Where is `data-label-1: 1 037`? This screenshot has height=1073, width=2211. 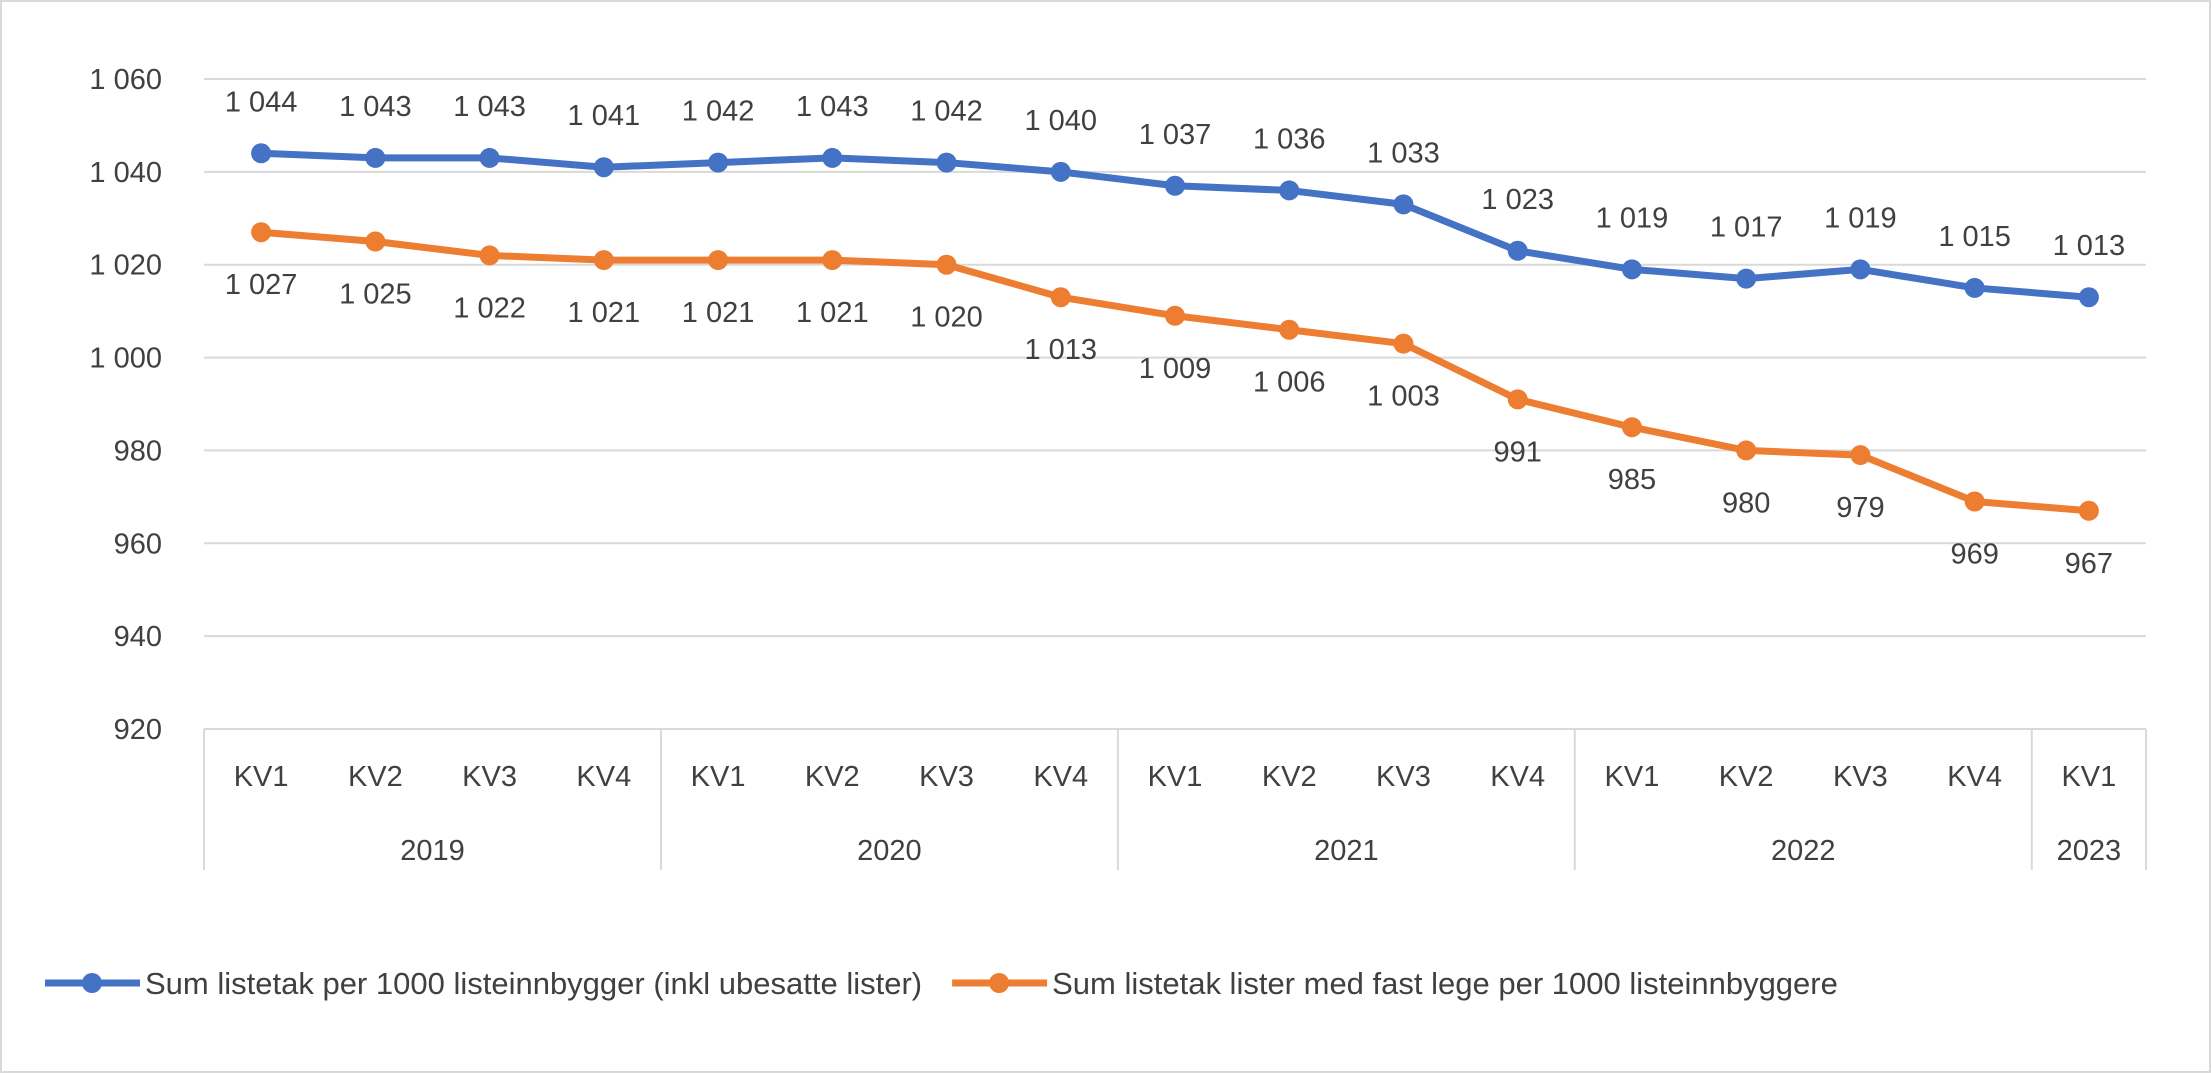 data-label-1: 1 037 is located at coordinates (1175, 135).